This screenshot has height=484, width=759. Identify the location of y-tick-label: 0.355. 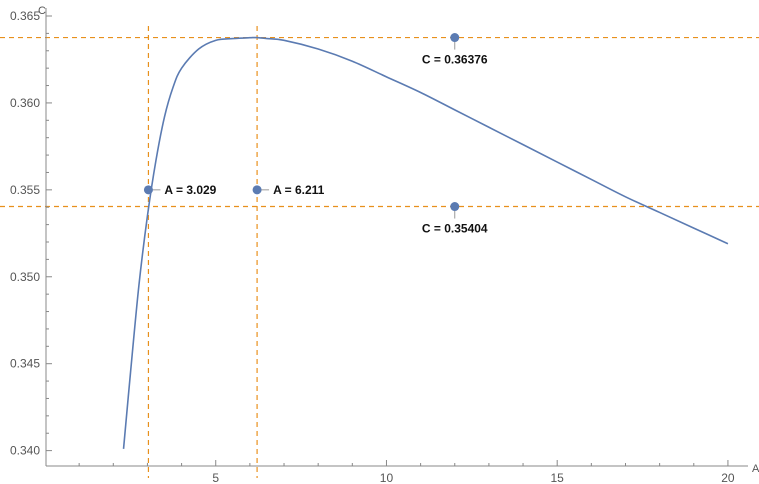
(25, 190).